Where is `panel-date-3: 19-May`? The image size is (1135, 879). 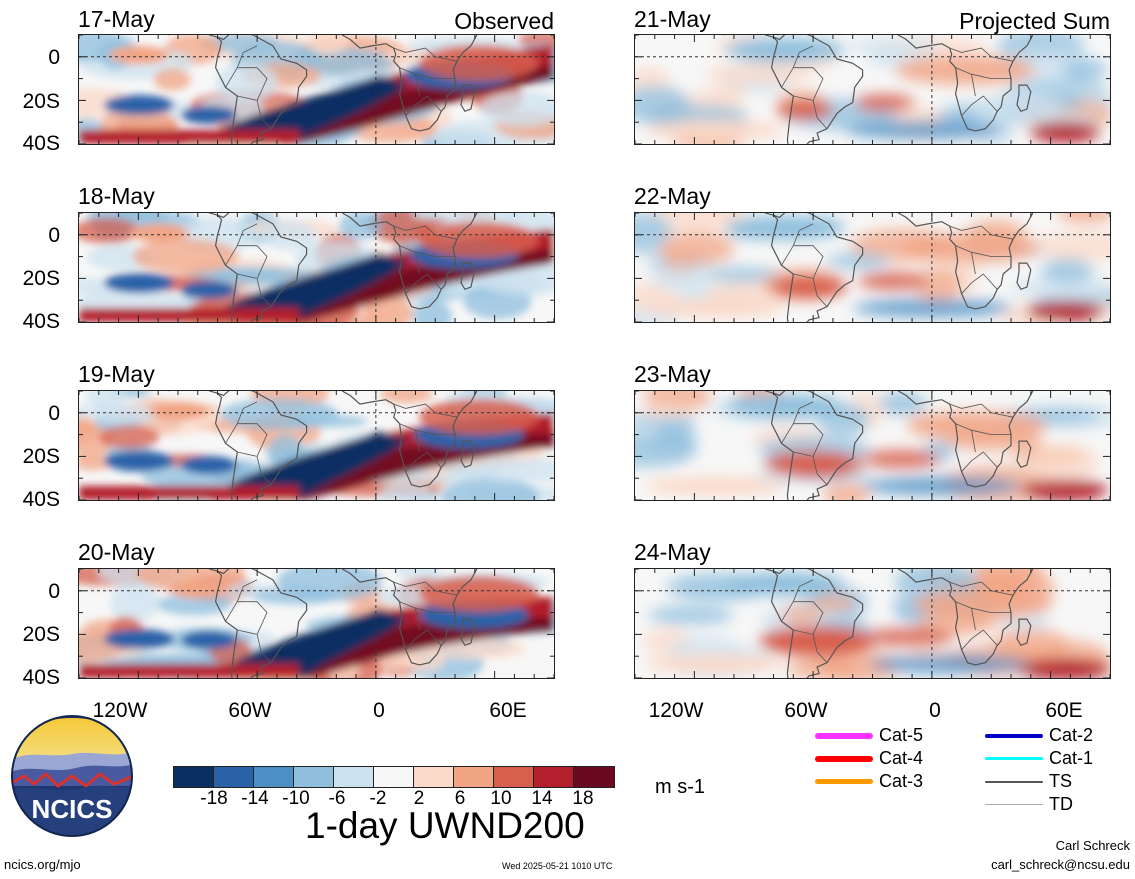 panel-date-3: 19-May is located at coordinates (116, 374).